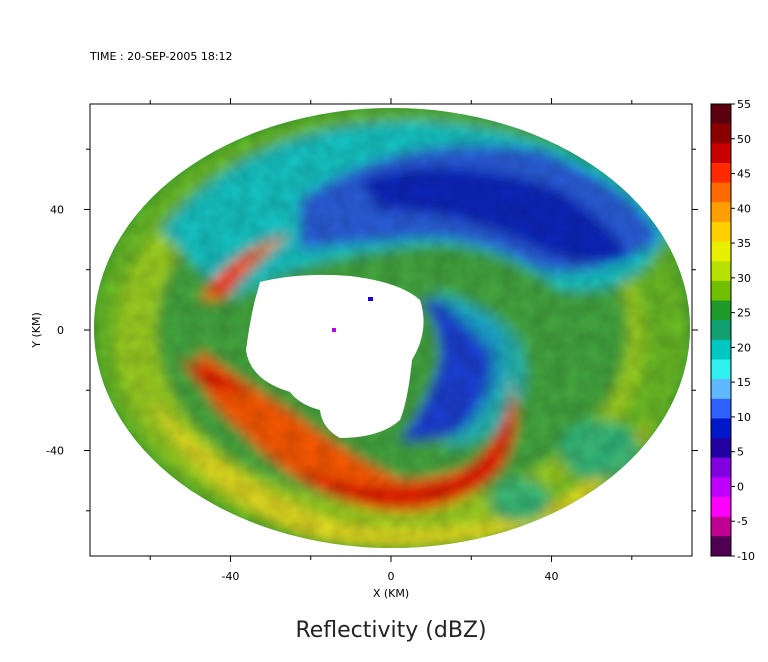  What do you see at coordinates (744, 174) in the screenshot?
I see `colorbar-tick-label: 45` at bounding box center [744, 174].